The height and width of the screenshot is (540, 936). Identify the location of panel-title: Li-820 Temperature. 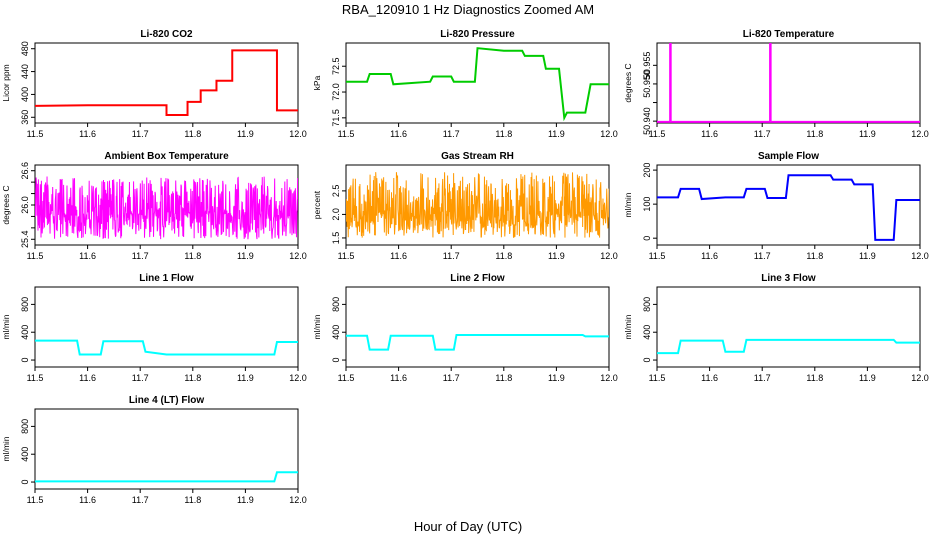
(789, 34).